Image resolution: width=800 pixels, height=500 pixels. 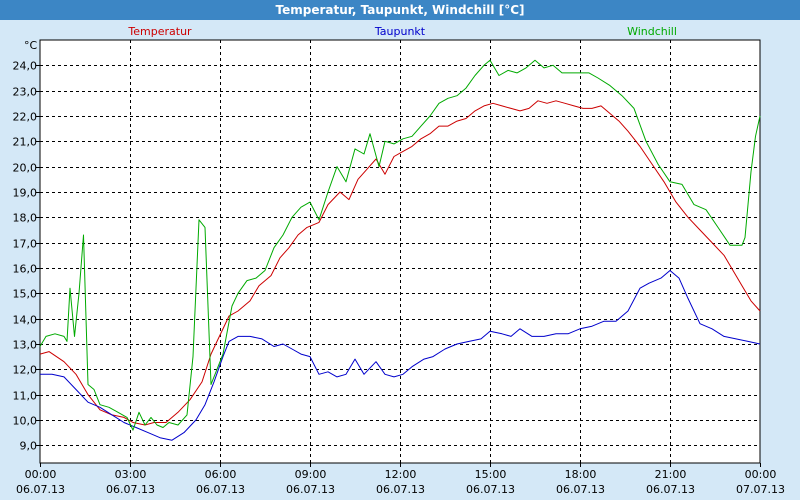 What do you see at coordinates (25, 320) in the screenshot?
I see `y-tick-label: 14,0` at bounding box center [25, 320].